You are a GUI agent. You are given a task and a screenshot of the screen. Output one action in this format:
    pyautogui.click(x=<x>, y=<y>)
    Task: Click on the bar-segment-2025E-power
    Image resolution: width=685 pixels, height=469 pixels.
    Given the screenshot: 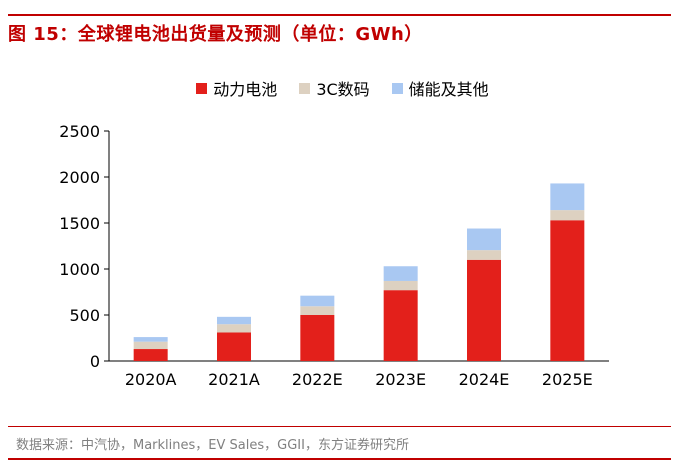 What is the action you would take?
    pyautogui.click(x=567, y=290)
    